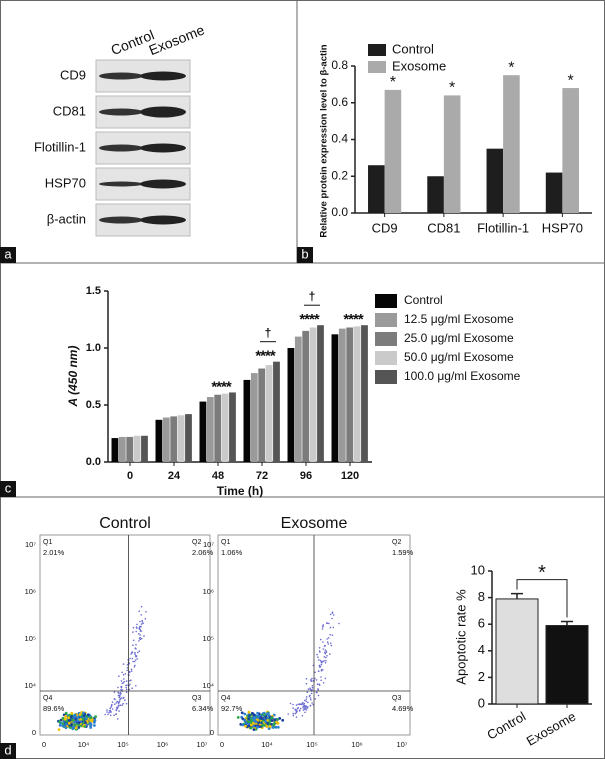 The width and height of the screenshot is (605, 759). What do you see at coordinates (481, 596) in the screenshot?
I see `y-tick-label: 8` at bounding box center [481, 596].